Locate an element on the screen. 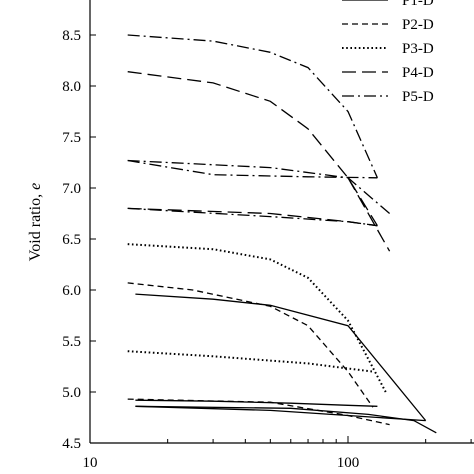 This screenshot has height=474, width=474. legend-label: P3-D is located at coordinates (418, 49).